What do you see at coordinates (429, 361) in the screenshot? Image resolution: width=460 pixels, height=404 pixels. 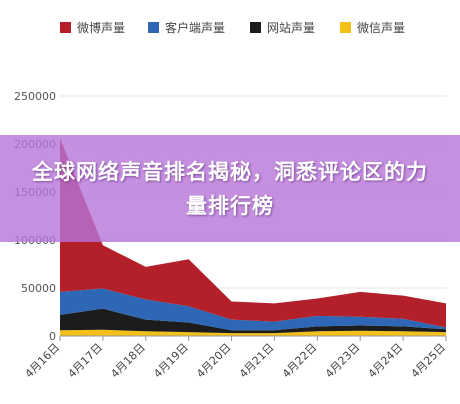 I see `x-tick-label: 4月25日` at bounding box center [429, 361].